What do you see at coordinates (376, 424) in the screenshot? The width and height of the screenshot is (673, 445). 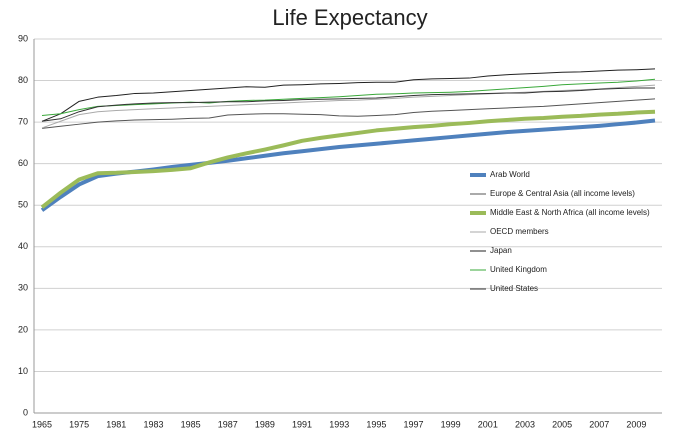 I see `x-tick-label: 1995` at bounding box center [376, 424].